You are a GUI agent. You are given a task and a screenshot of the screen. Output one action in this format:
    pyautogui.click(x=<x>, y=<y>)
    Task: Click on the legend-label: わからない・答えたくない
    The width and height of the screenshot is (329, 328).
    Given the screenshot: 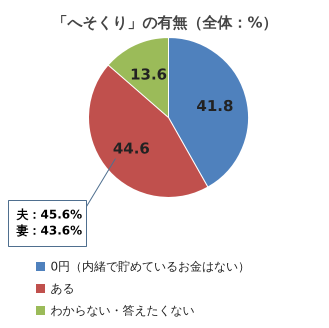 What is the action you would take?
    pyautogui.click(x=122, y=311)
    